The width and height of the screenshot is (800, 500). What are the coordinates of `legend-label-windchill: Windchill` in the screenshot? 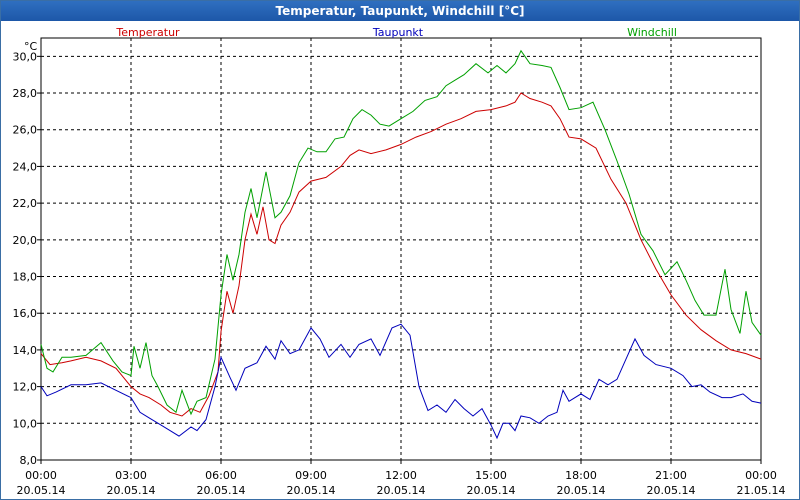 It's located at (652, 32).